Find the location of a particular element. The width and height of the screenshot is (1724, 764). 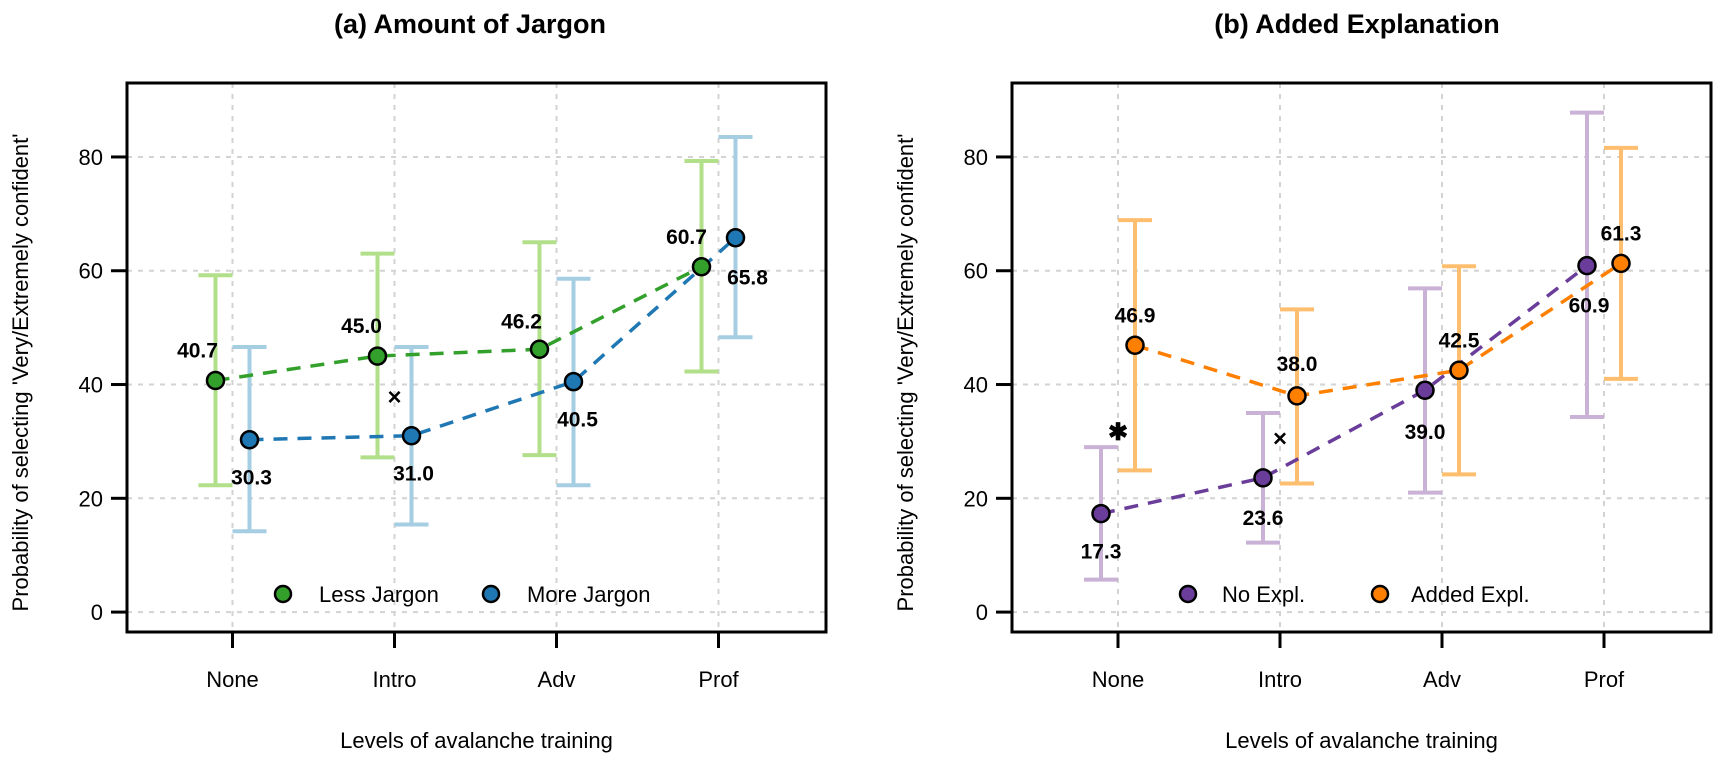

legend-label: No Expl. is located at coordinates (1263, 594).